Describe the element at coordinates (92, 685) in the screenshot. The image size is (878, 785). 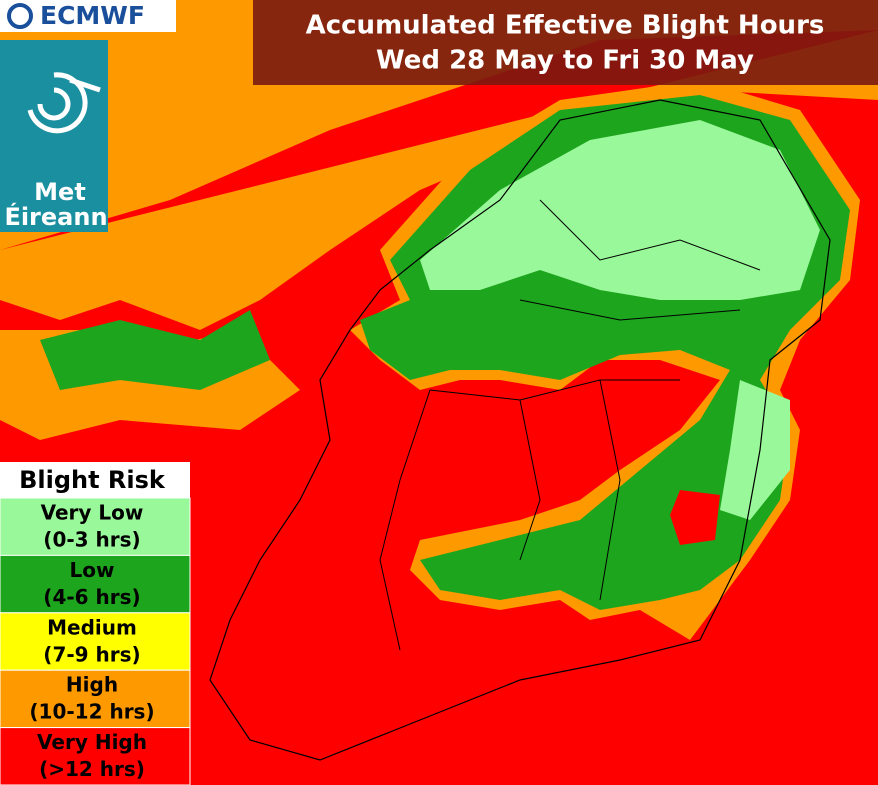
I see `legend-label: High` at that location.